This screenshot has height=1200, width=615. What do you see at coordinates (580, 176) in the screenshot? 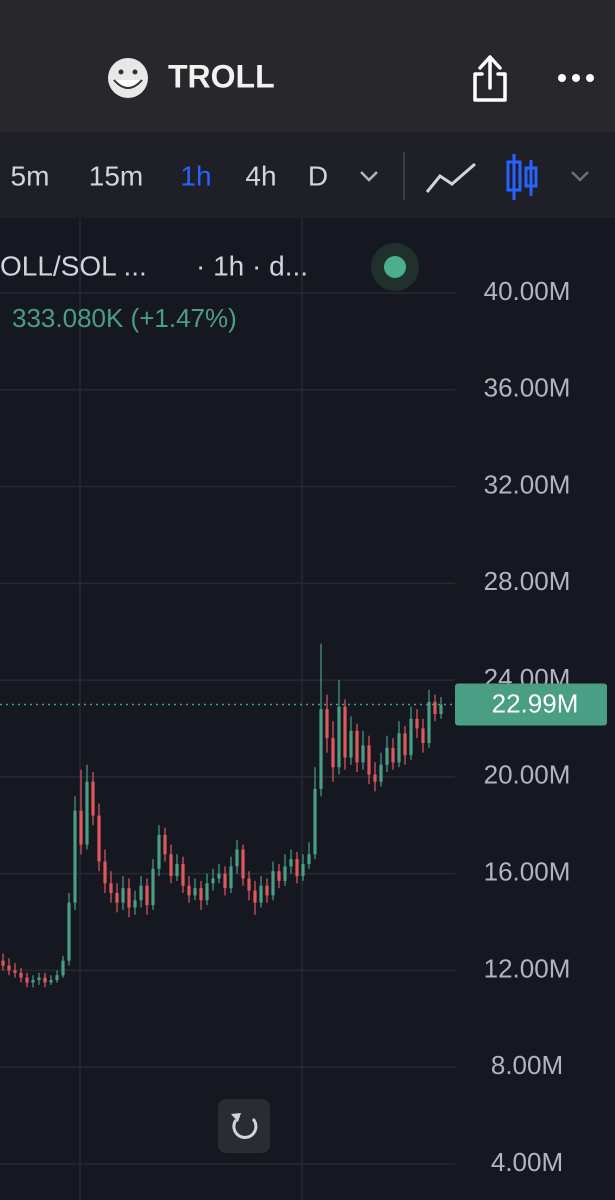
I see `chart-type-dropdown` at bounding box center [580, 176].